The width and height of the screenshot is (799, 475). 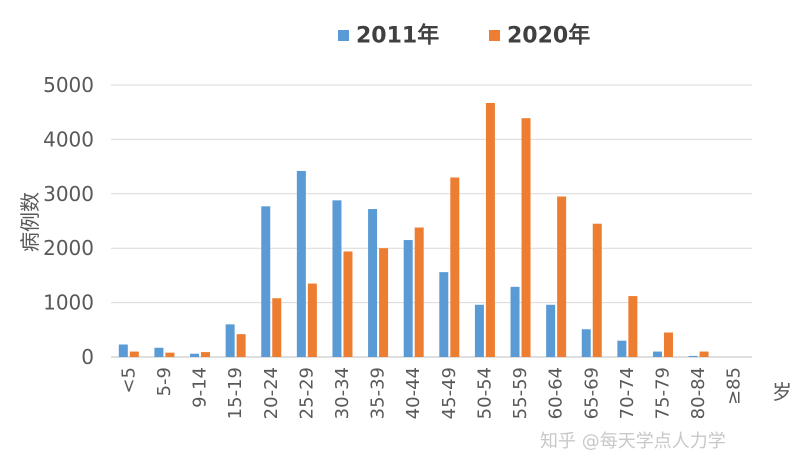 What do you see at coordinates (378, 393) in the screenshot?
I see `x-tick-label: 35-39` at bounding box center [378, 393].